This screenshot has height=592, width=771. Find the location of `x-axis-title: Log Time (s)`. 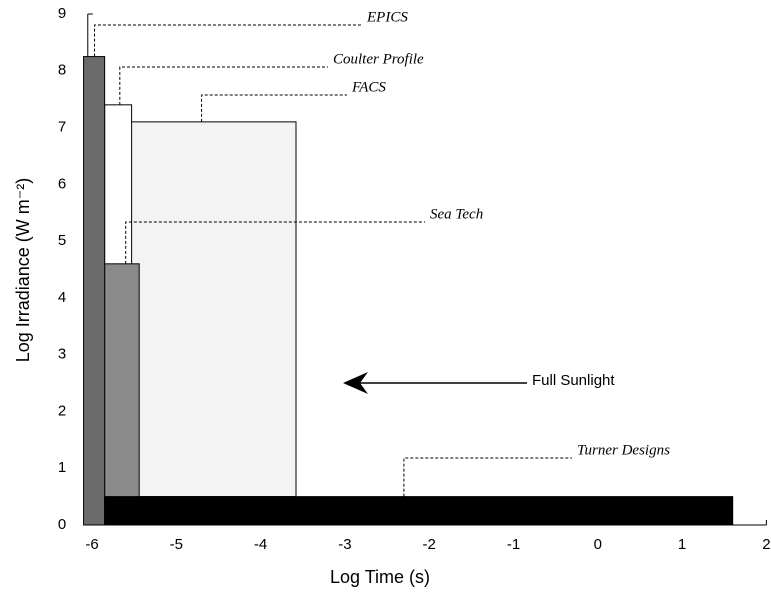

x-axis-title: Log Time (s) is located at coordinates (380, 577).